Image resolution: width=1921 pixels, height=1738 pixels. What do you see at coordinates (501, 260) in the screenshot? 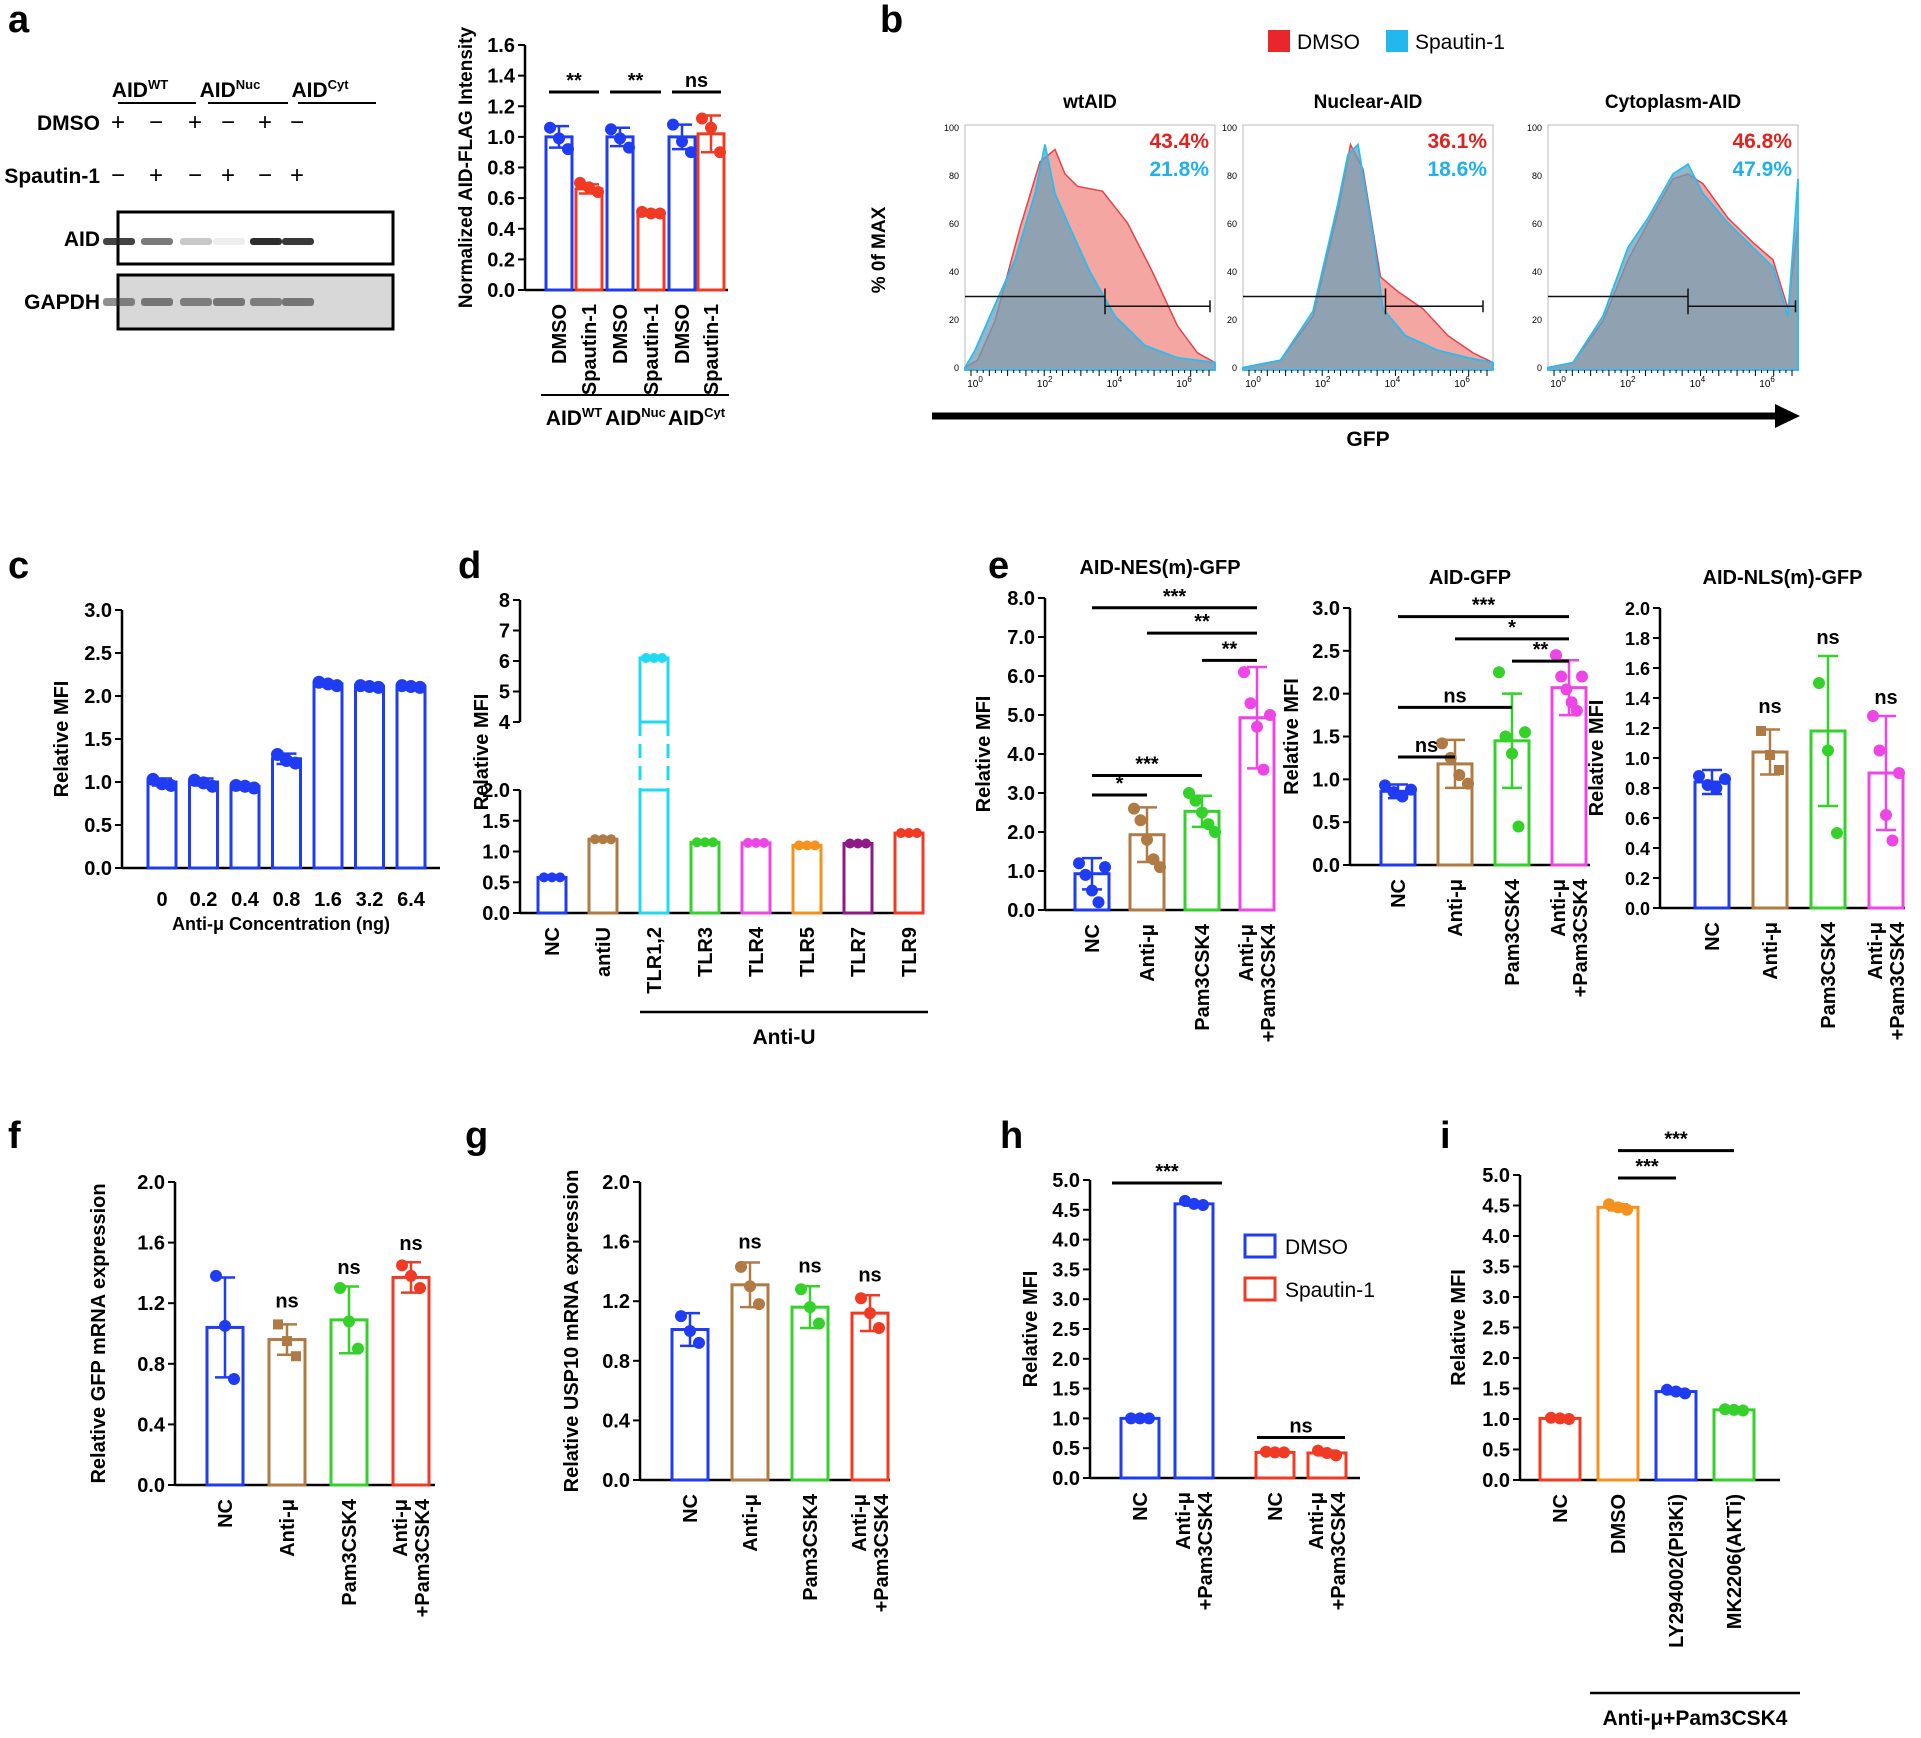
I see `y-tick-label: 0.2` at bounding box center [501, 260].